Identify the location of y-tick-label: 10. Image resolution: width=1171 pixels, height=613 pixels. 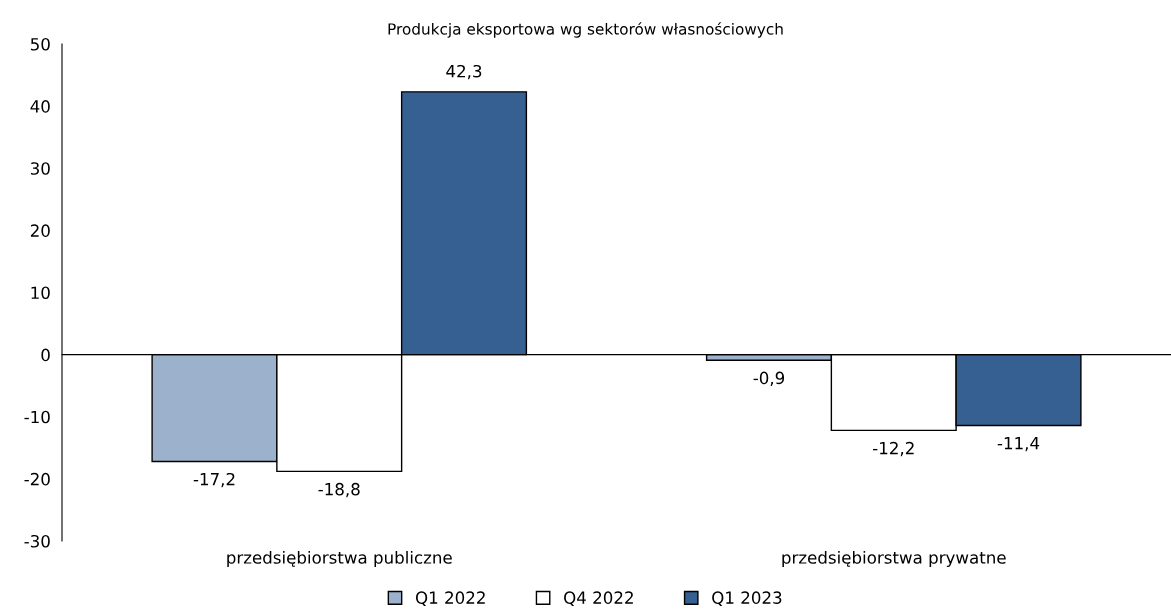
(40, 293).